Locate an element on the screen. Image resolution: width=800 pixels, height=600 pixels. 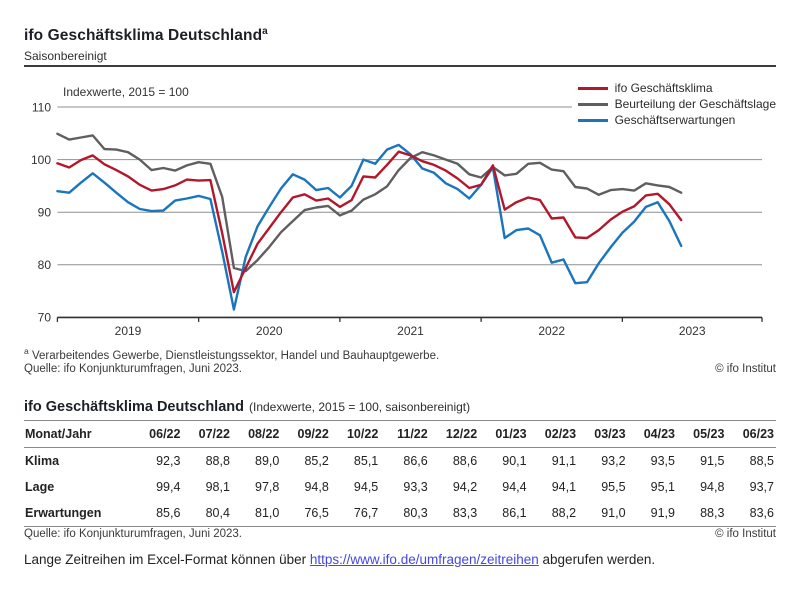
legend-item: Beurteilung der Geschäftslage is located at coordinates (676, 104).